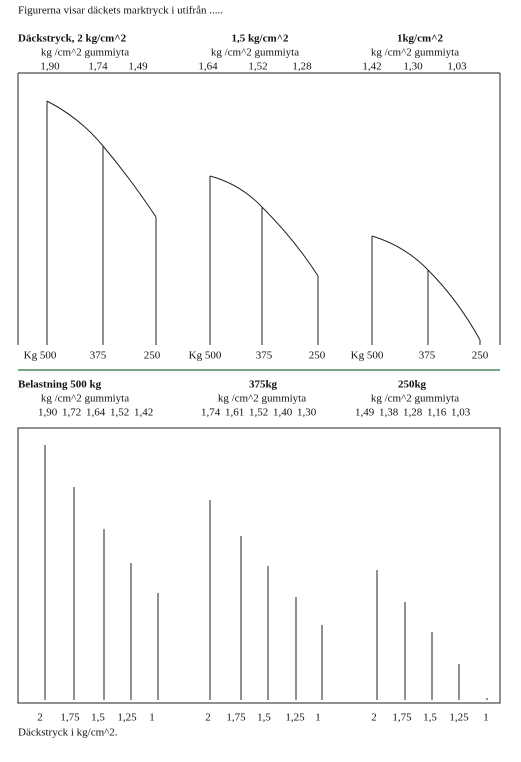 The image size is (521, 762). Describe the element at coordinates (389, 413) in the screenshot. I see `value-label: 1,38` at that location.